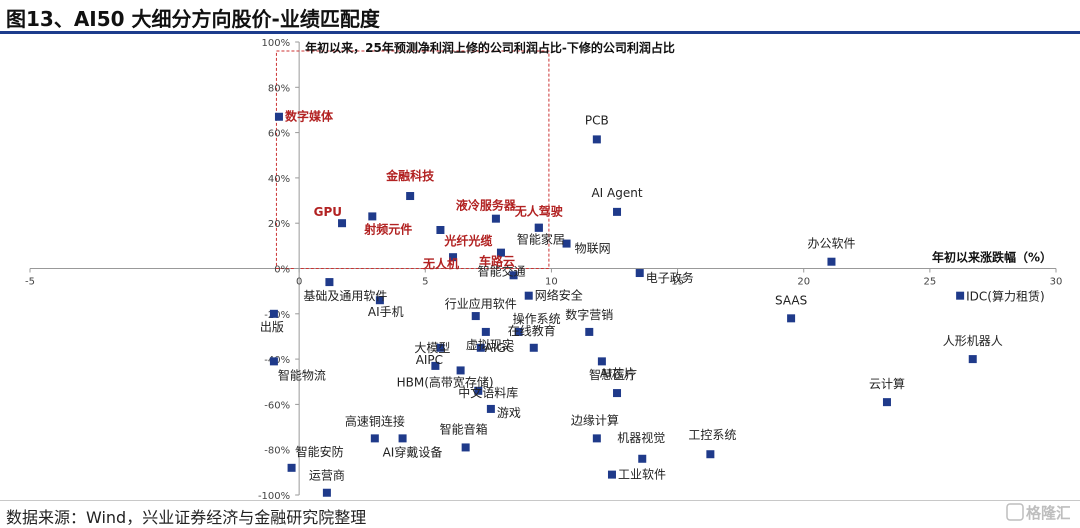  I want to click on point-label: GPU, so click(328, 212).